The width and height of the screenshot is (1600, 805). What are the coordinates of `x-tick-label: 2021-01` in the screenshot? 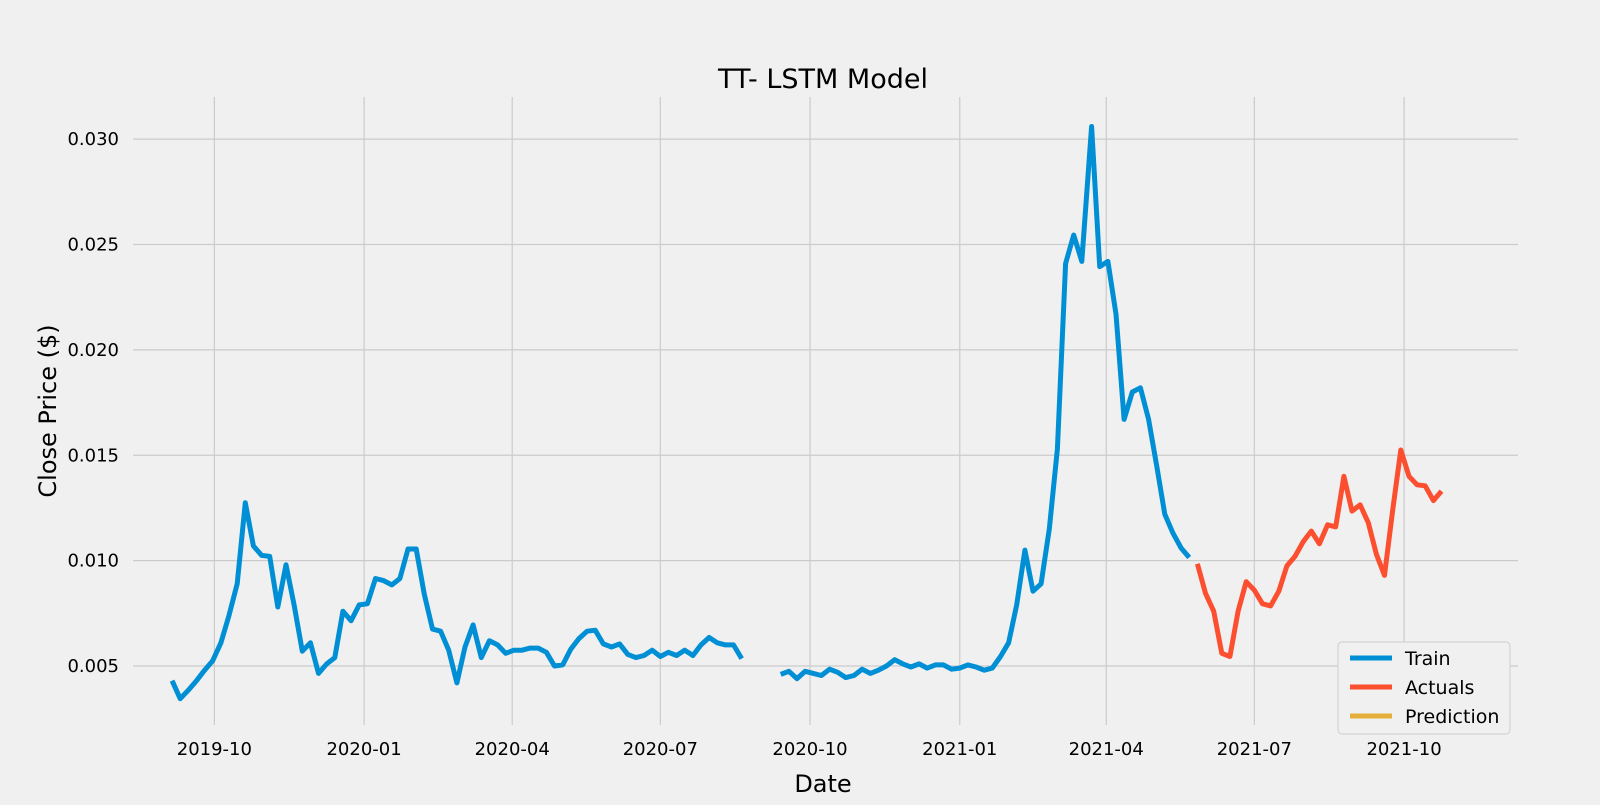 It's located at (959, 749).